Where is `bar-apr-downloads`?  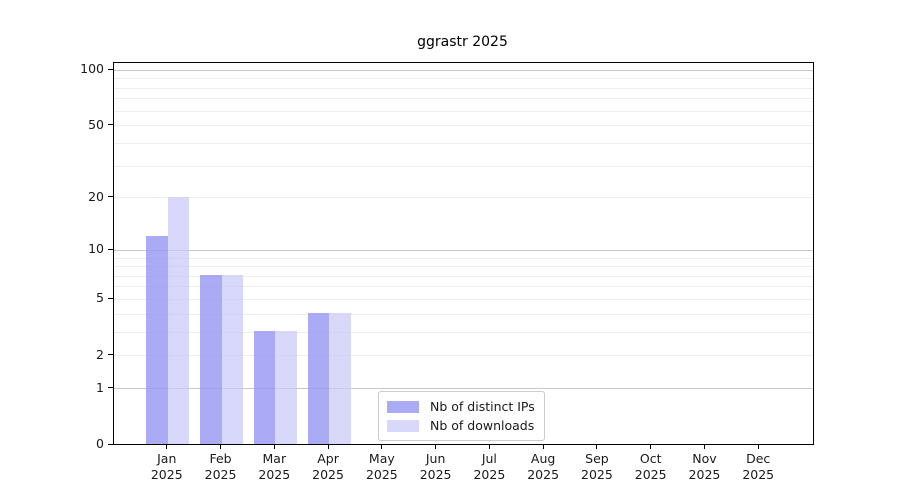
bar-apr-downloads is located at coordinates (340, 378).